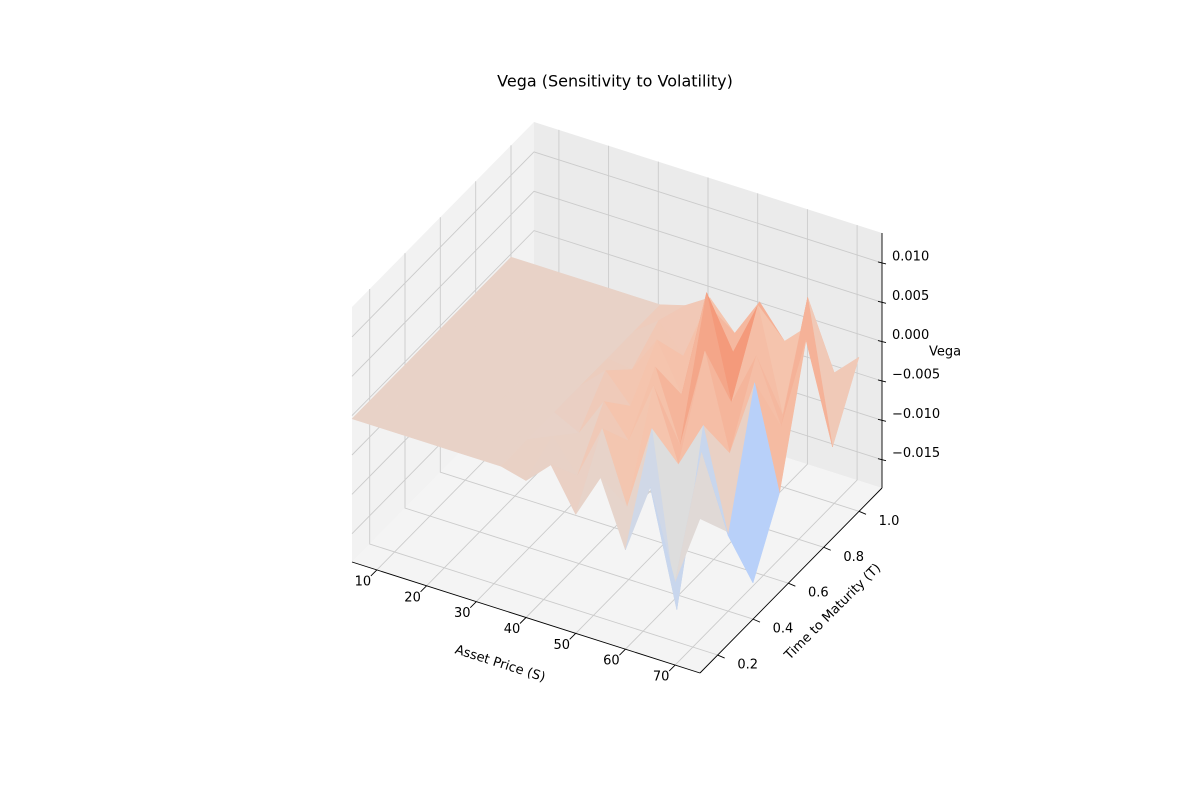  I want to click on x-tick-label: 70, so click(661, 677).